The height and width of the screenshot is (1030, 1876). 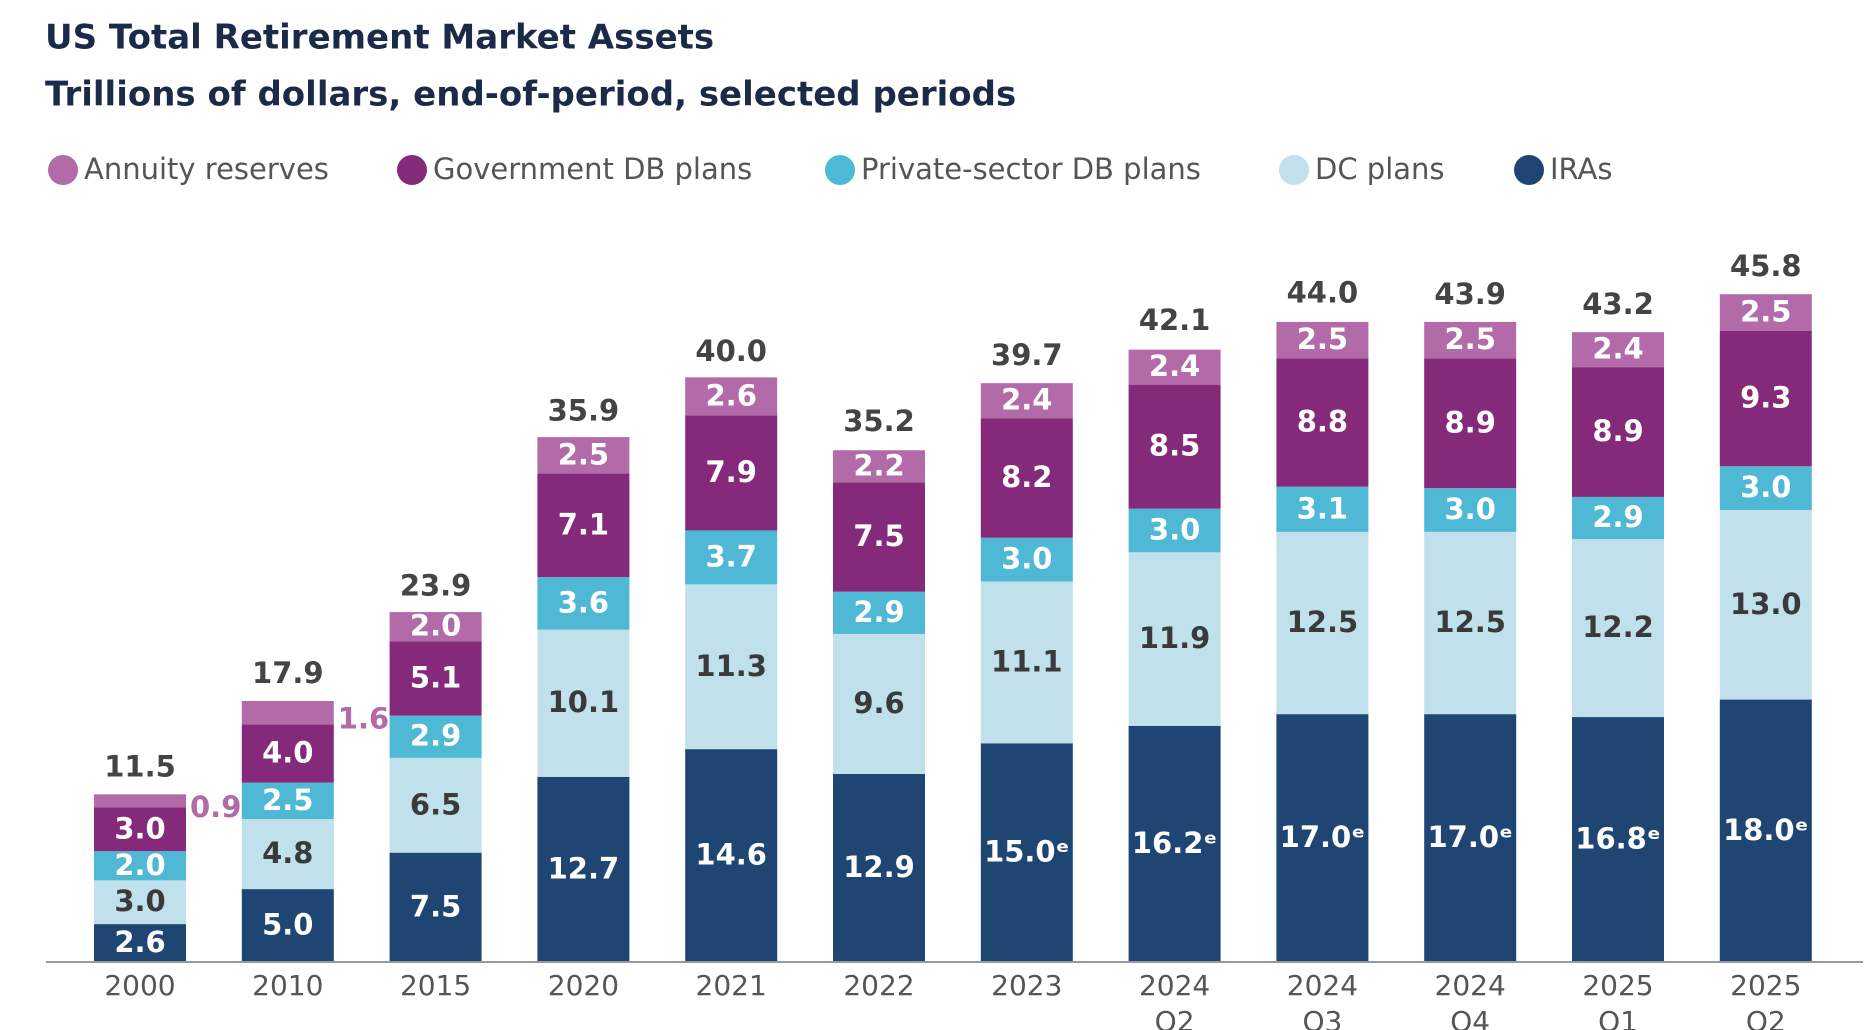 I want to click on value-label: 2.0, so click(x=435, y=626).